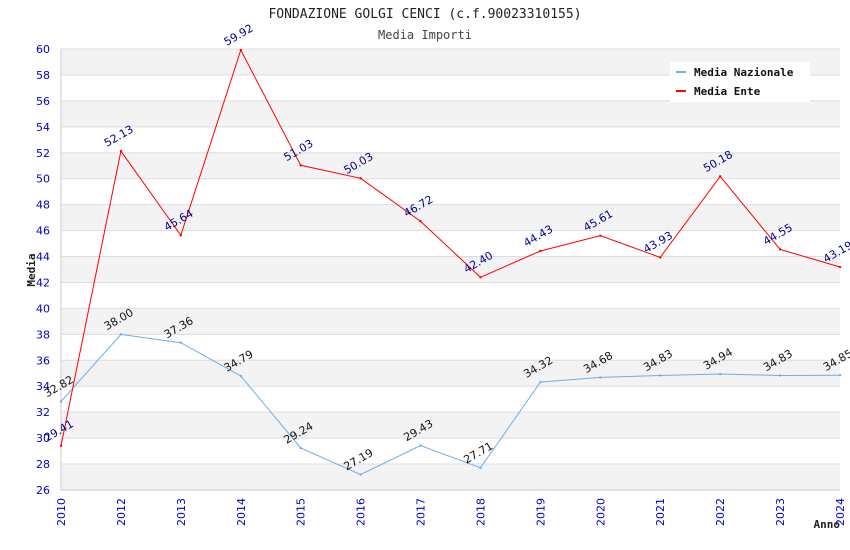 The height and width of the screenshot is (550, 850). What do you see at coordinates (727, 91) in the screenshot?
I see `legend-label: Media Ente` at bounding box center [727, 91].